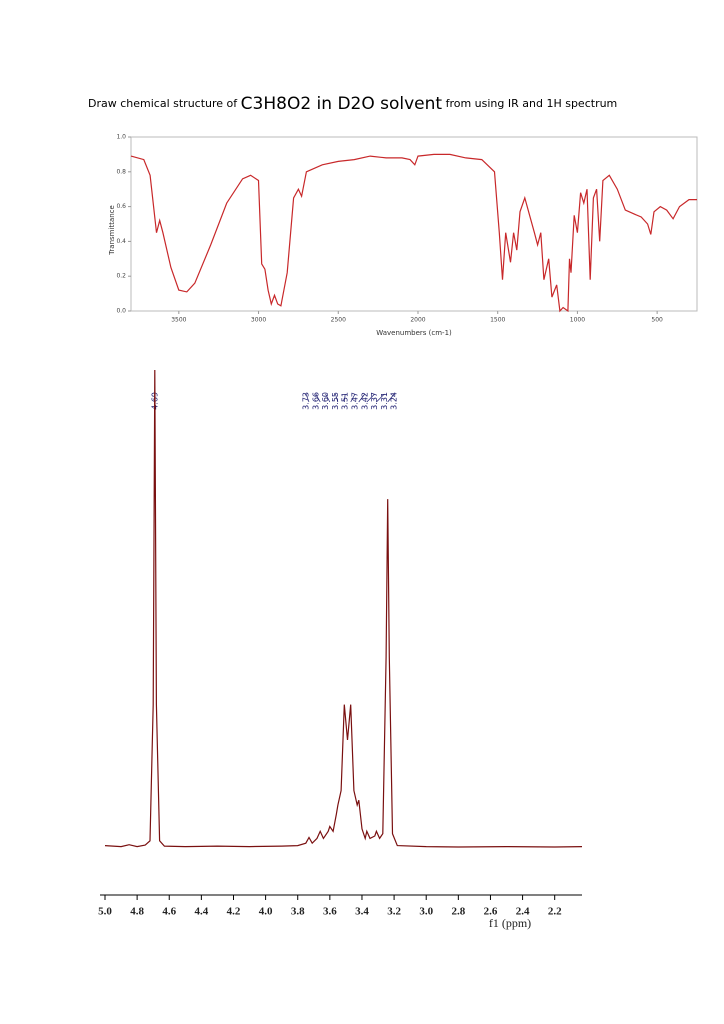 The image size is (724, 1024). What do you see at coordinates (105, 912) in the screenshot?
I see `x-tick-label: 5.0` at bounding box center [105, 912].